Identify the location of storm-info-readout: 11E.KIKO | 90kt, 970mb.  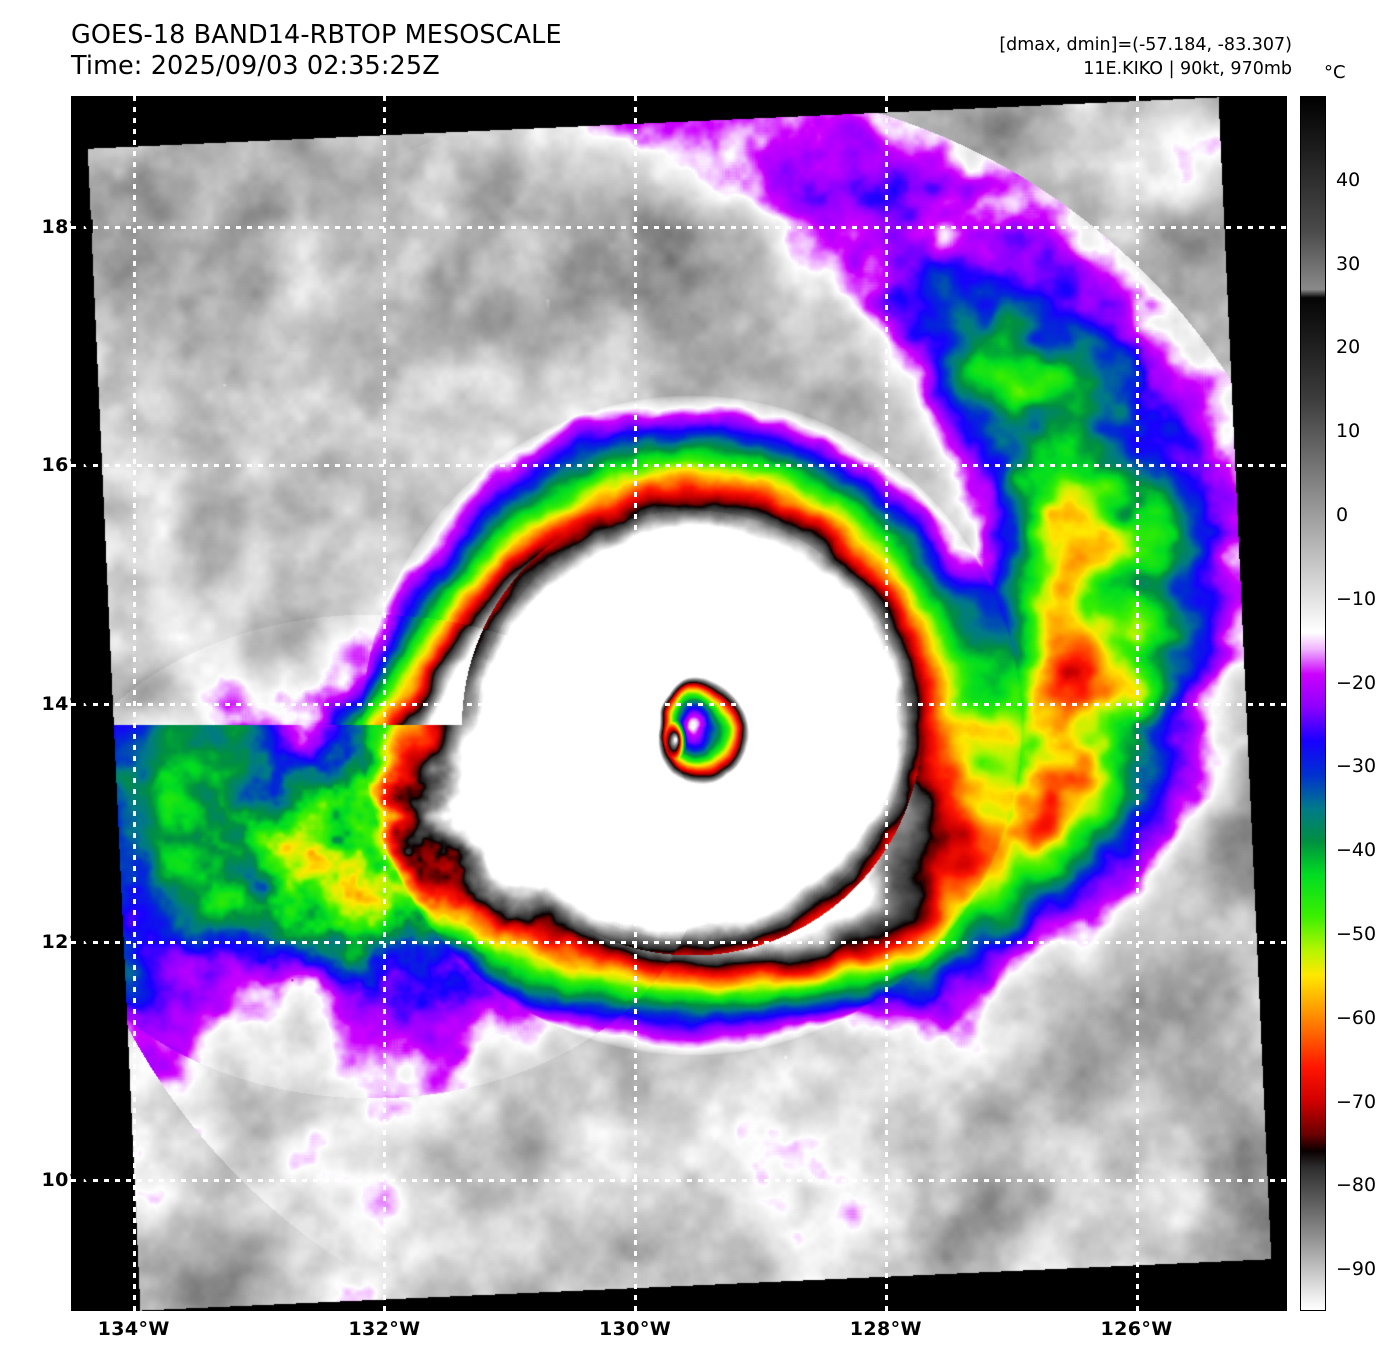
(1187, 69).